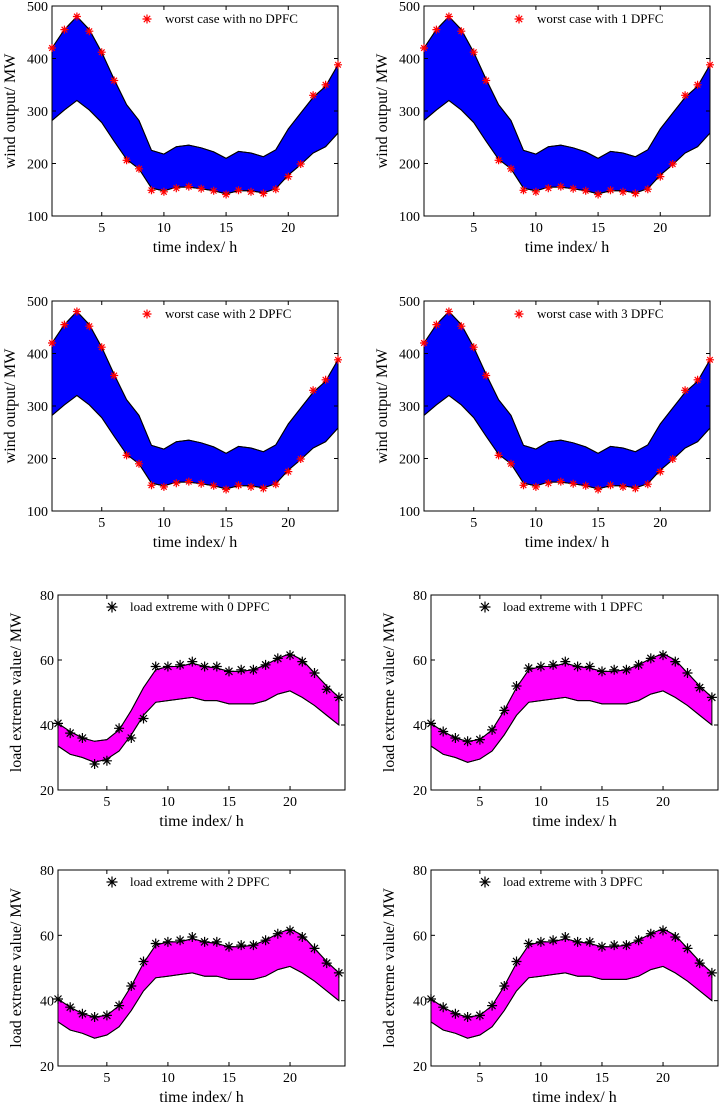 The height and width of the screenshot is (1116, 720). What do you see at coordinates (600, 313) in the screenshot?
I see `legend-label: worst case with 3 DPFC` at bounding box center [600, 313].